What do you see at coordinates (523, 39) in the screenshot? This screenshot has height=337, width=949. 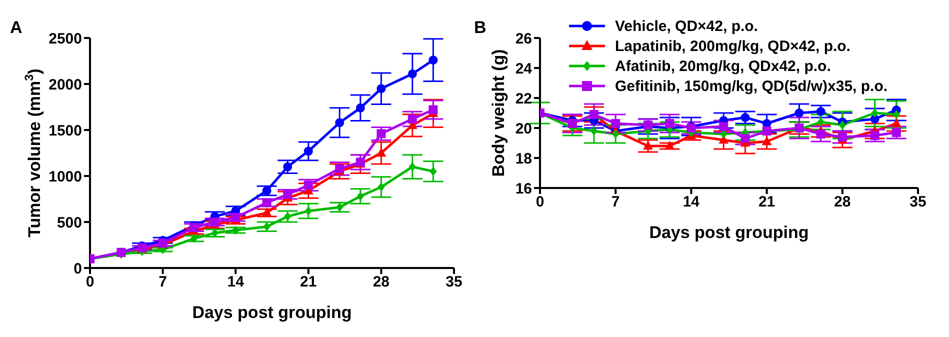 I see `y-tick-label: 26` at bounding box center [523, 39].